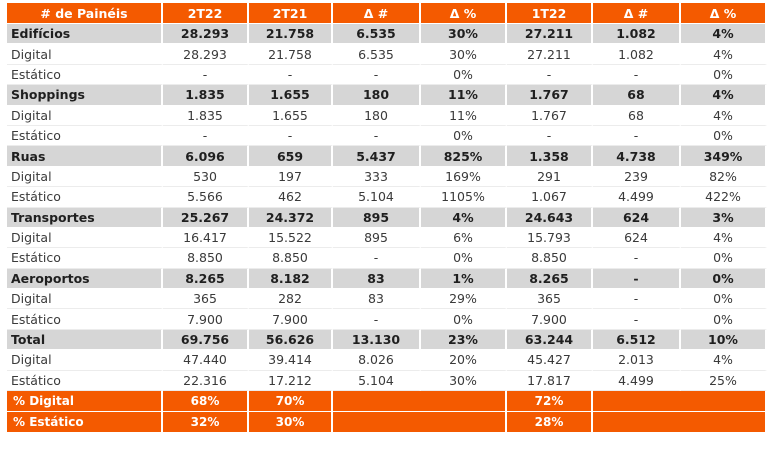  Describe the element at coordinates (550, 238) in the screenshot. I see `table-cell: 15.793` at that location.